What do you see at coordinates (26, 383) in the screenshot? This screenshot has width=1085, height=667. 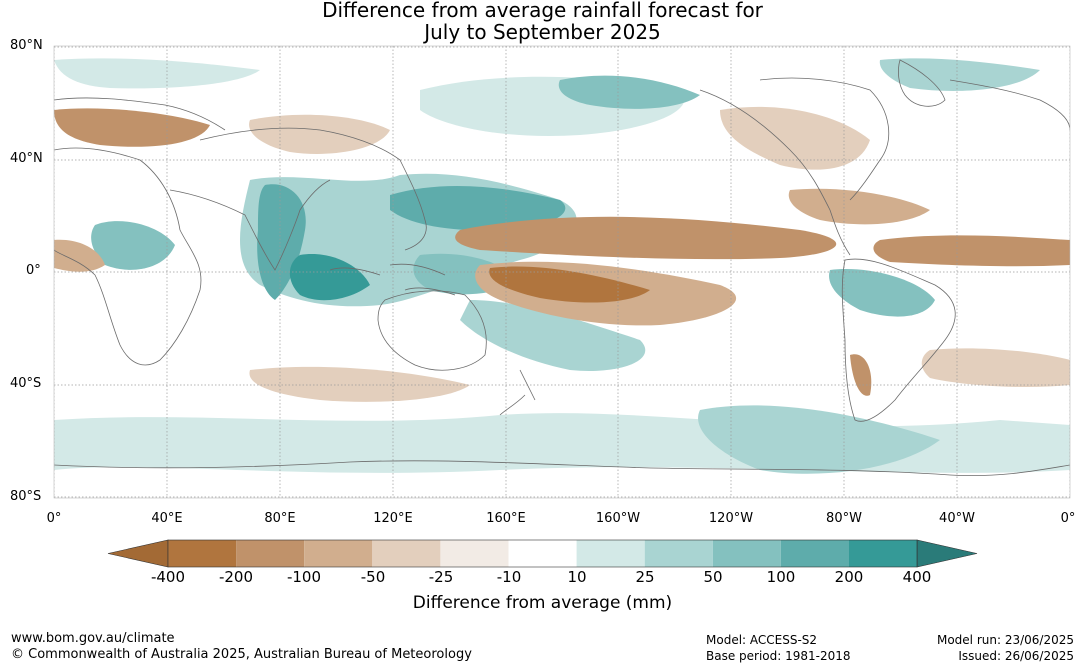 I see `lat-label-40s: 40°S` at bounding box center [26, 383].